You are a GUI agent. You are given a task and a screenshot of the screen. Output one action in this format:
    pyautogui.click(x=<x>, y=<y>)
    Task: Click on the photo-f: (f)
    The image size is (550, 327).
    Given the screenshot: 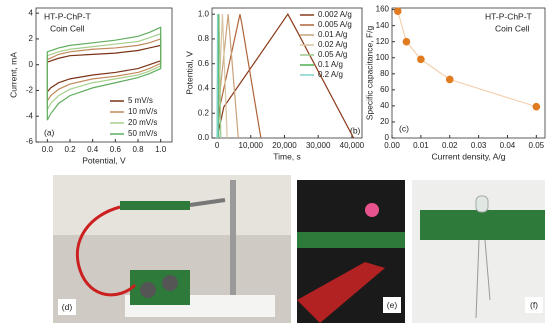 What is the action you would take?
    pyautogui.click(x=478, y=251)
    